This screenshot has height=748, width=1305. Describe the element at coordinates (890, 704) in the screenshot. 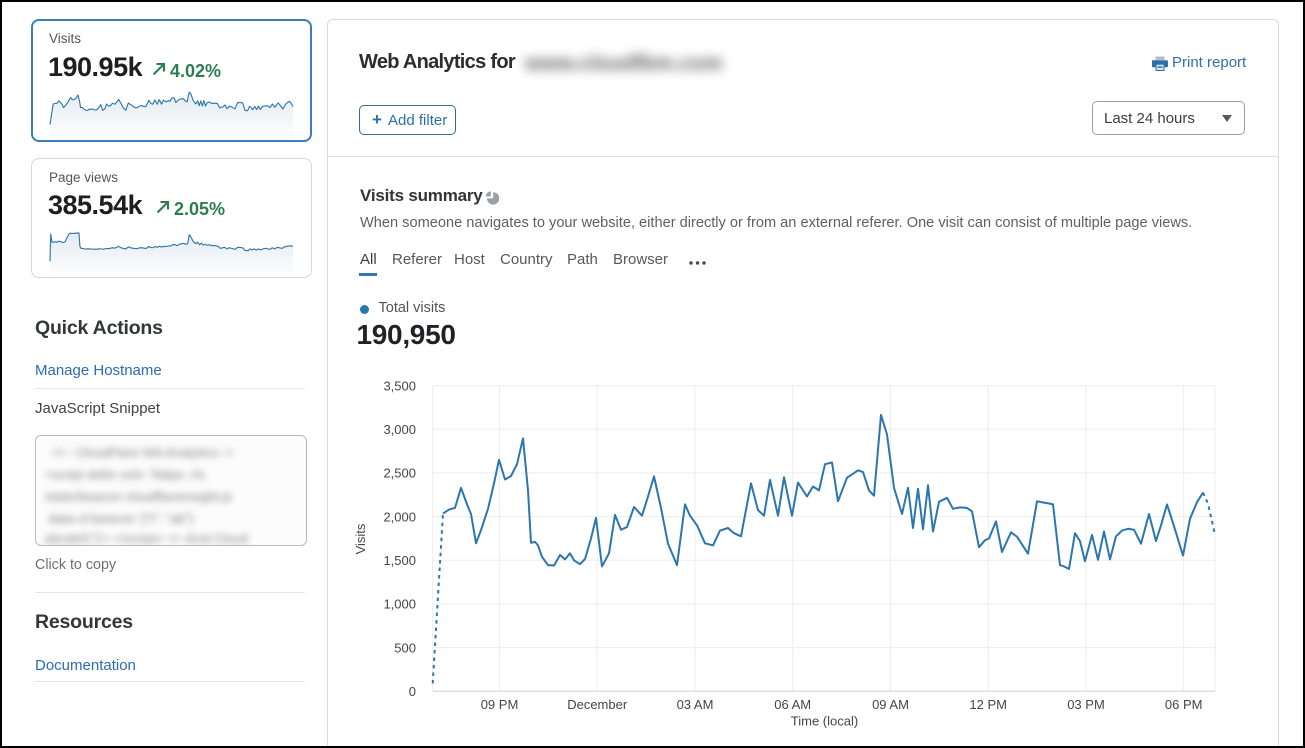

I see `svg-text: 09 AM` at that location.